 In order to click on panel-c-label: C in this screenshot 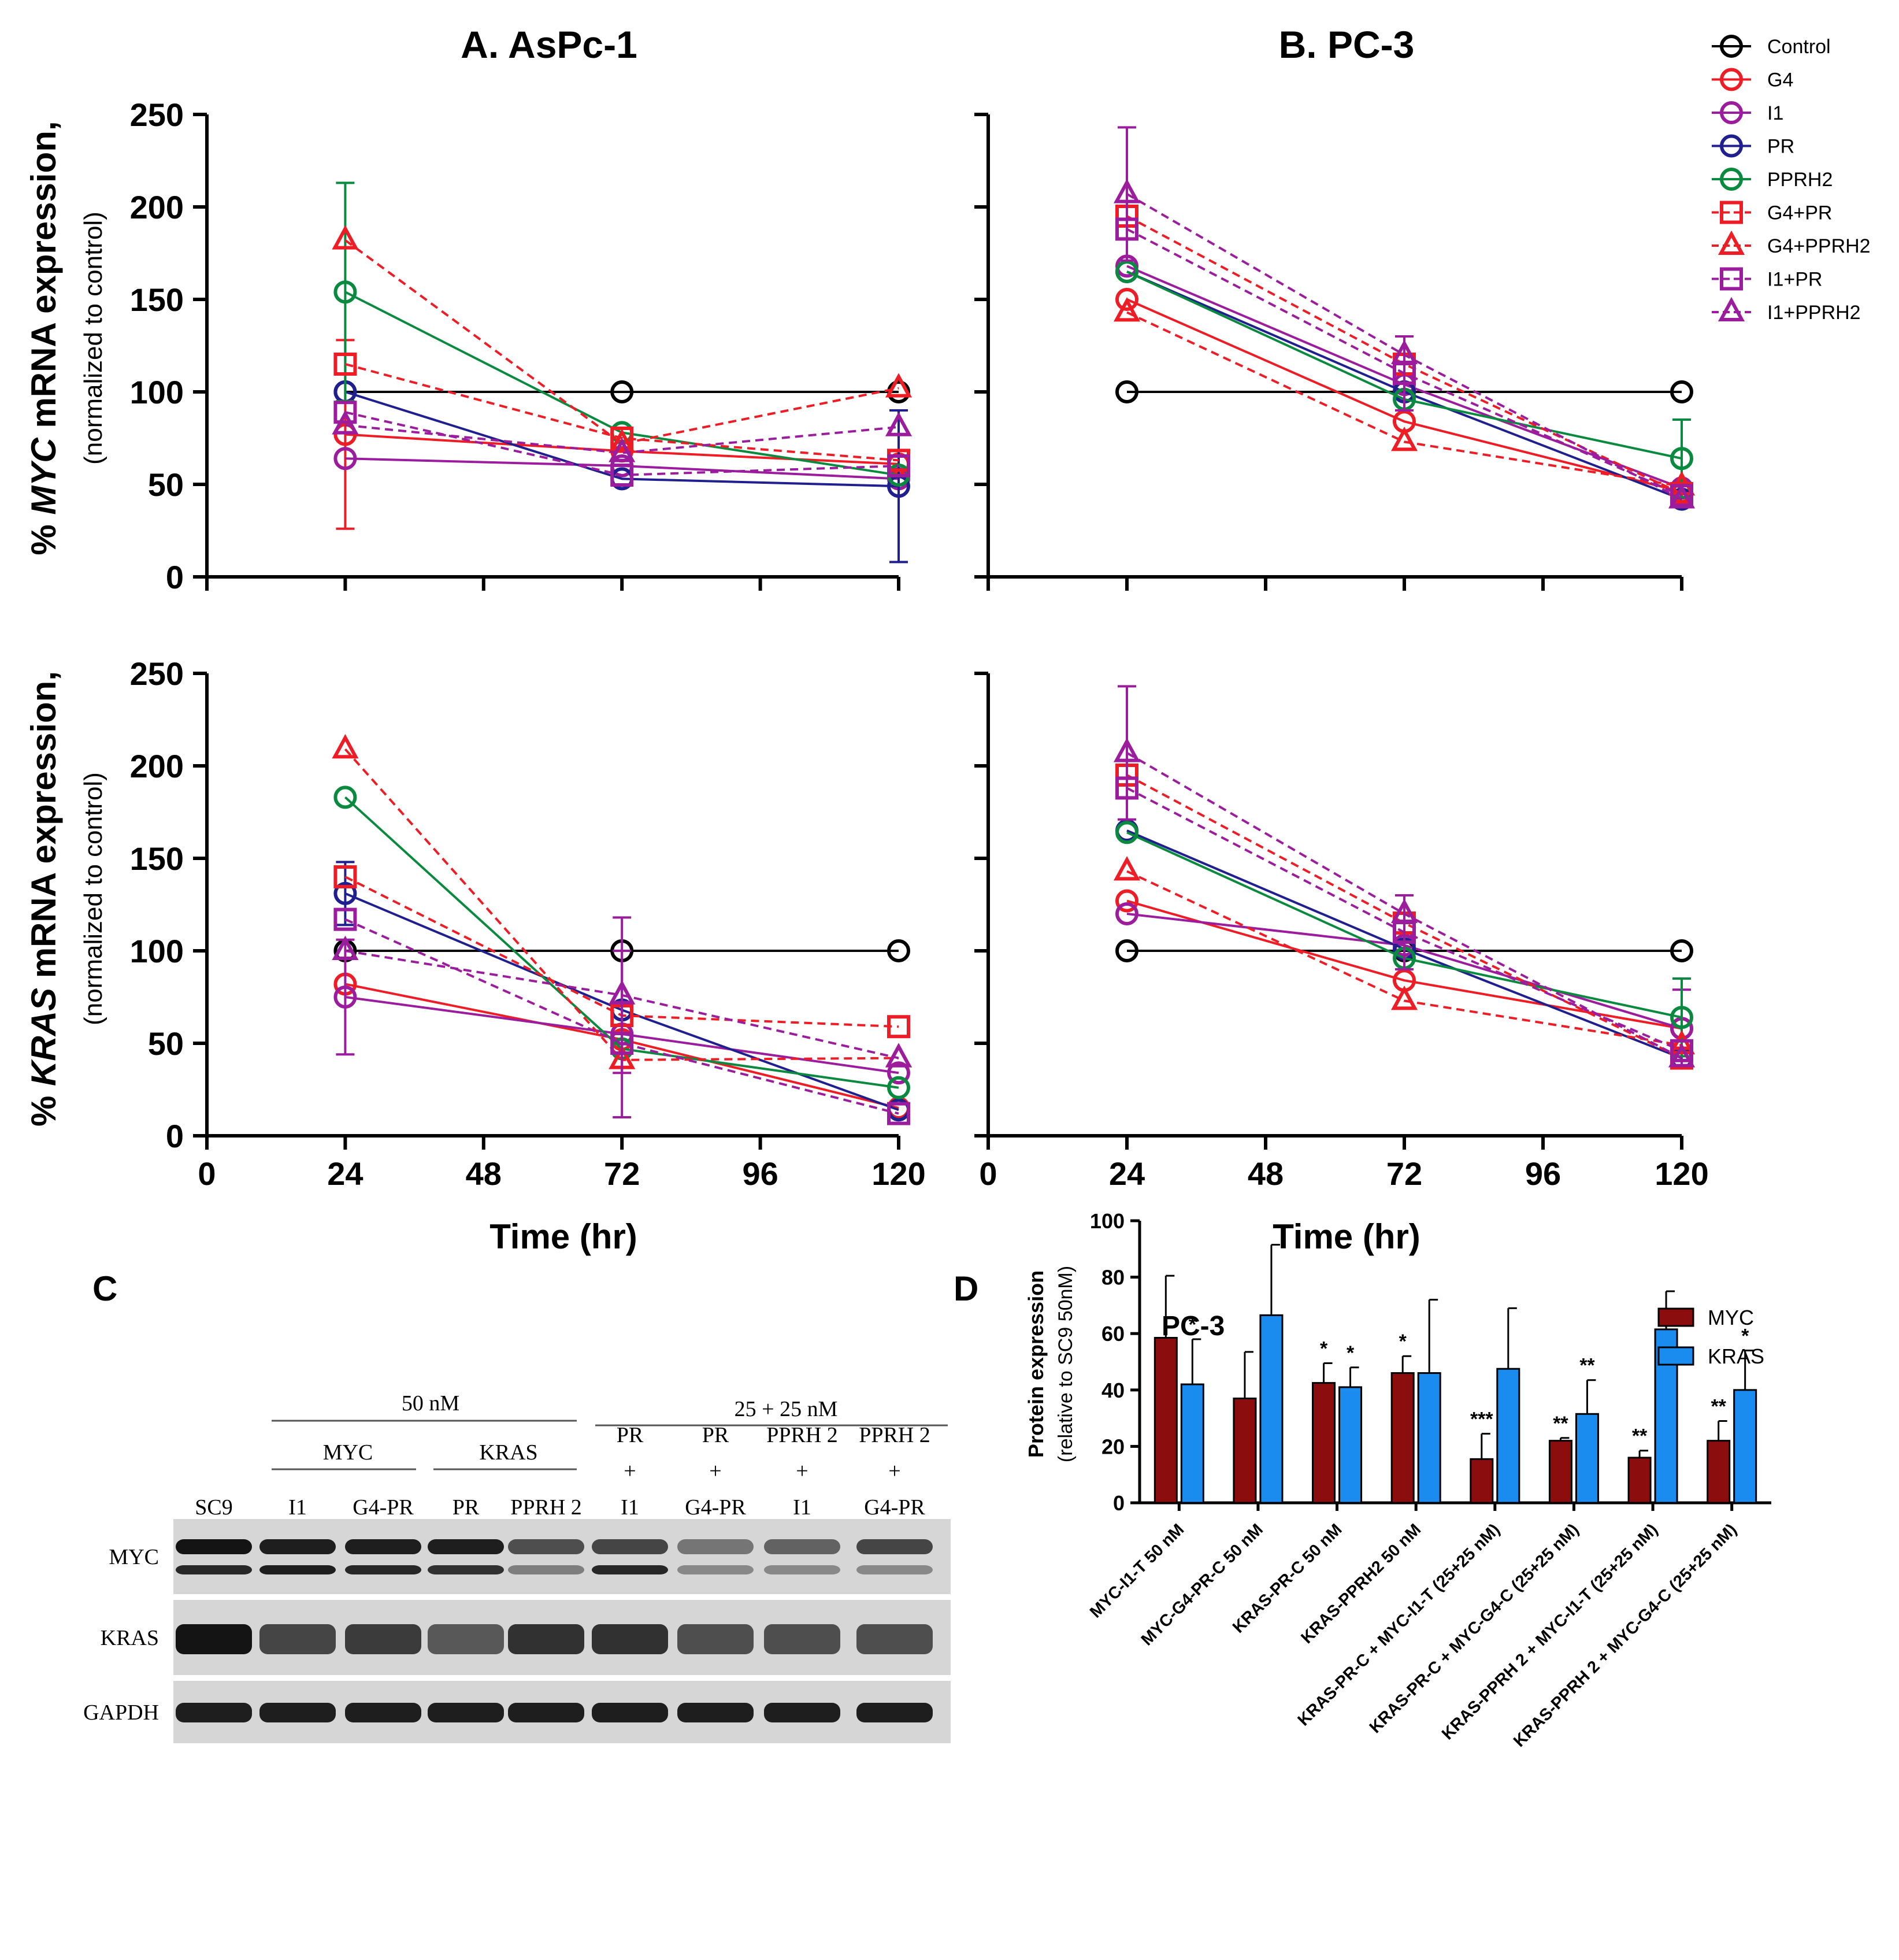, I will do `click(105, 1289)`.